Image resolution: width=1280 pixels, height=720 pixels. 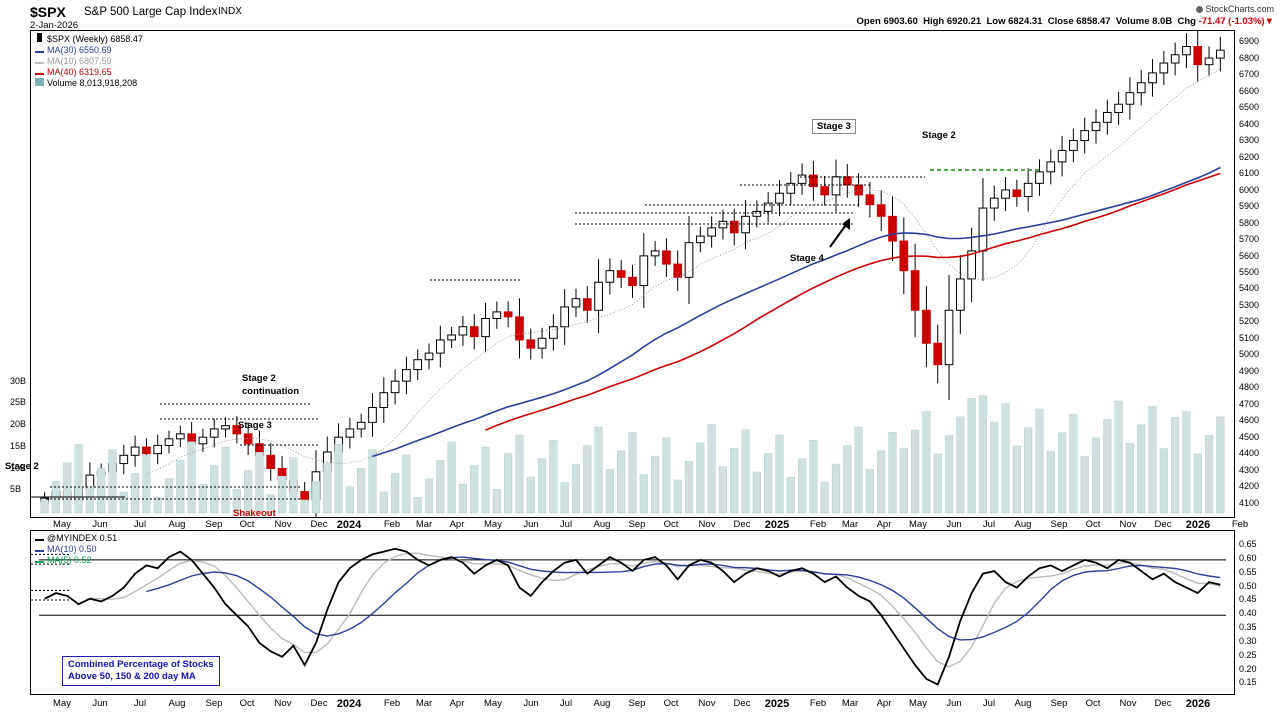 I want to click on breadth-x-tick: 2024, so click(x=349, y=704).